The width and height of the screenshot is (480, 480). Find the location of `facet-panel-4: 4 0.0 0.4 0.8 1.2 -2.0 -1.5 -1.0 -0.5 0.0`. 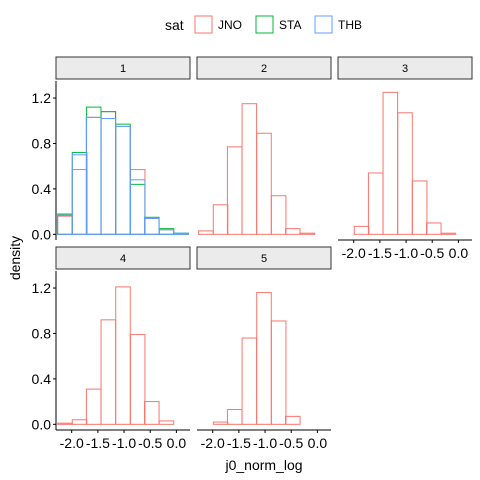

facet-panel-4: 4 0.0 0.4 0.8 1.2 -2.0 -1.5 -1.0 -0.5 0.0 is located at coordinates (111, 348).